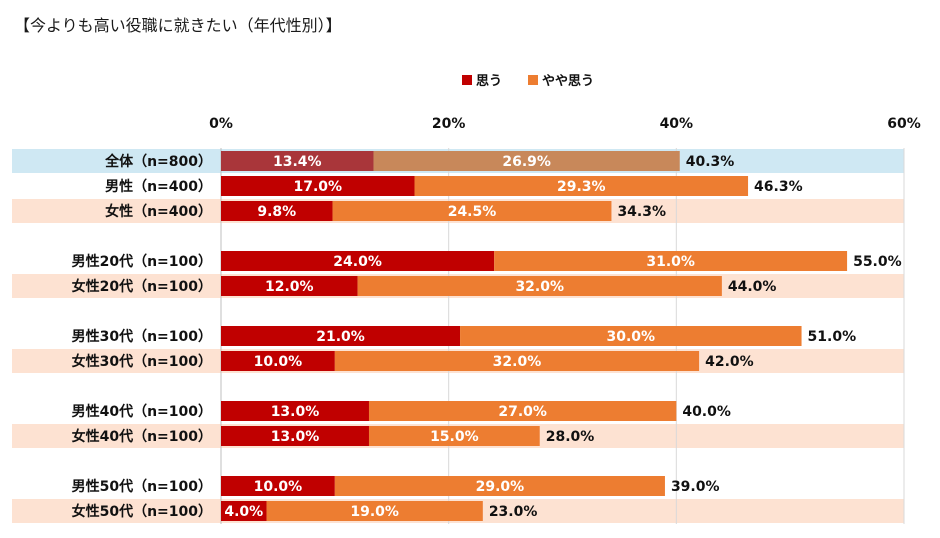 This screenshot has height=538, width=940. I want to click on x-tick-label: 20%, so click(449, 124).